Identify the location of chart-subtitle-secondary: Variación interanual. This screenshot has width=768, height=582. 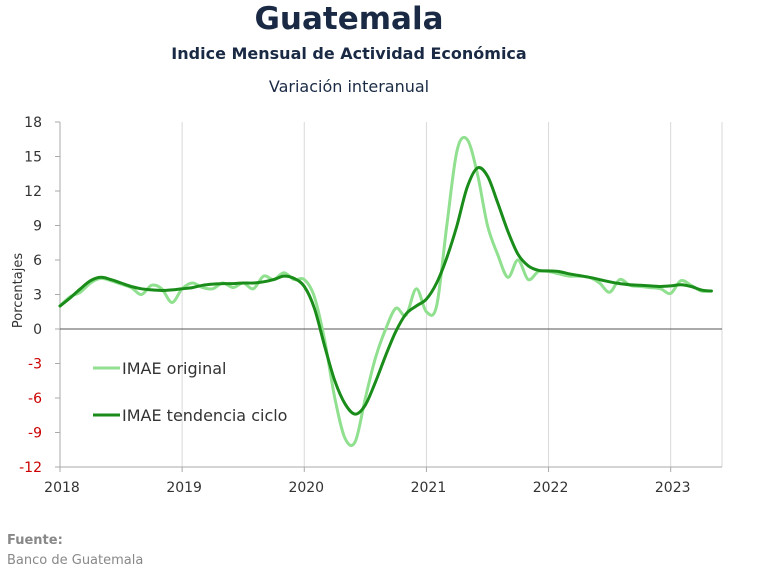
(349, 86).